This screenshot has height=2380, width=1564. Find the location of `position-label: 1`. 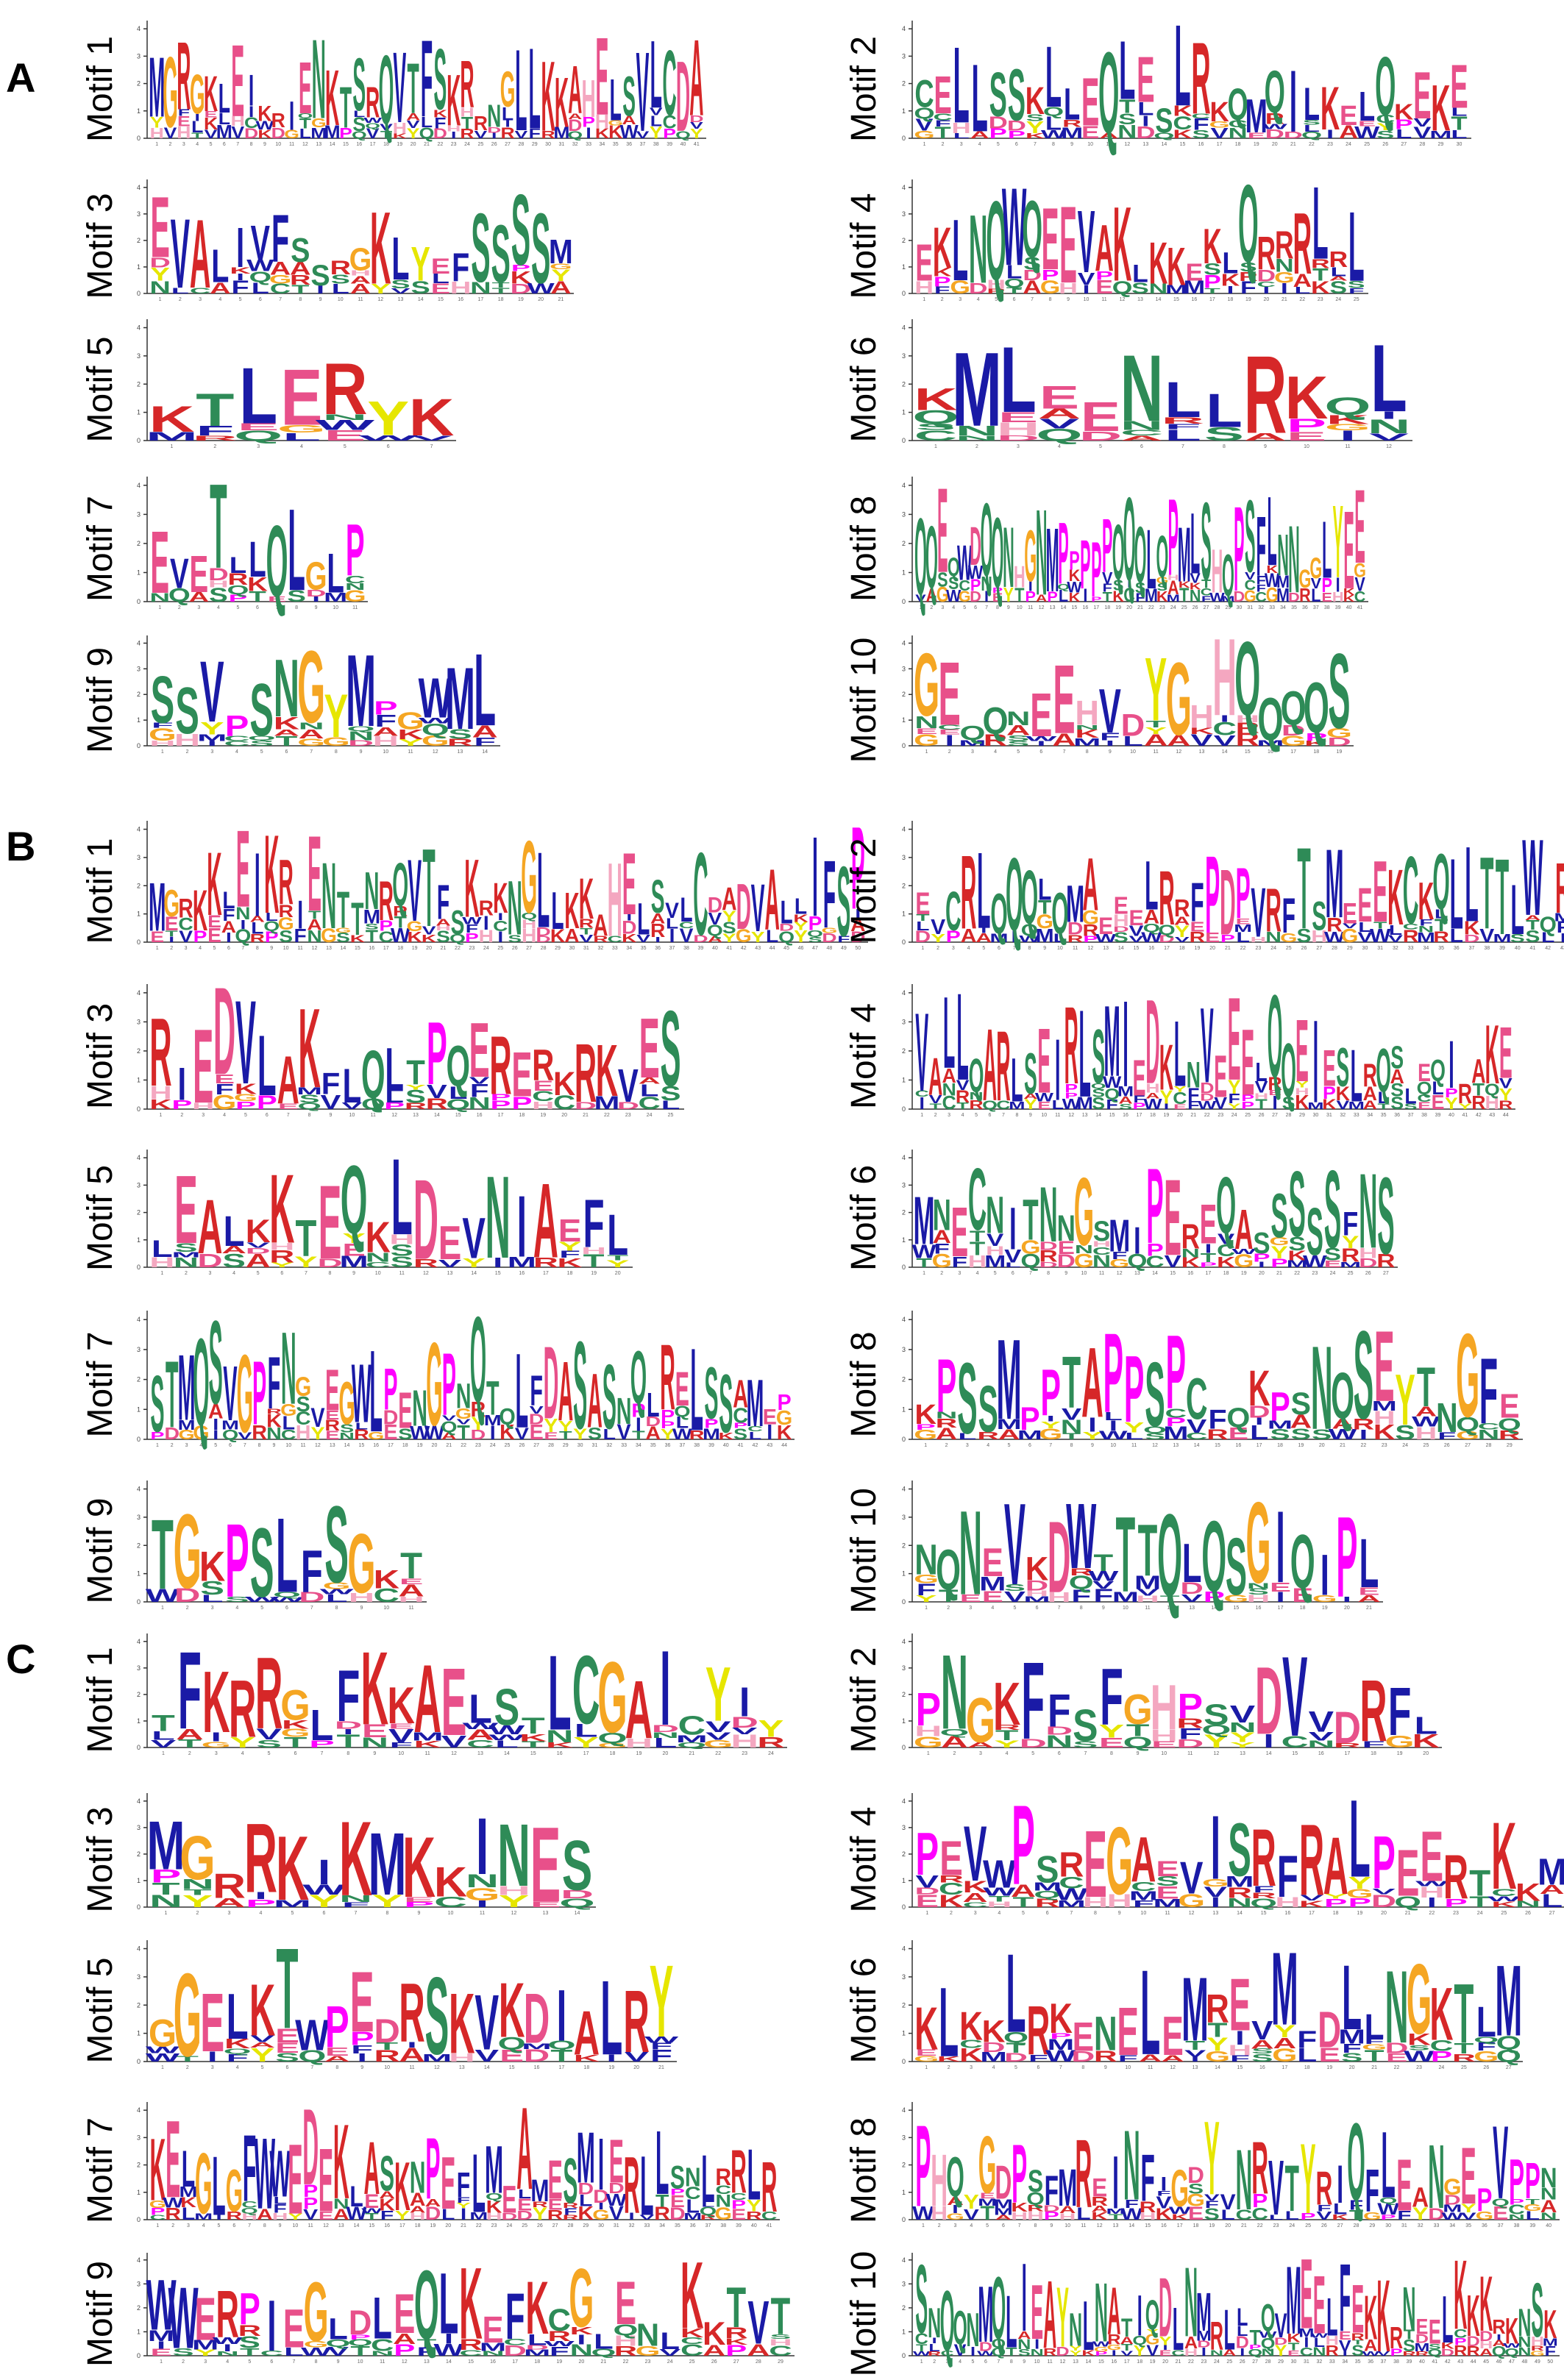

position-label: 1 is located at coordinates (928, 1754).